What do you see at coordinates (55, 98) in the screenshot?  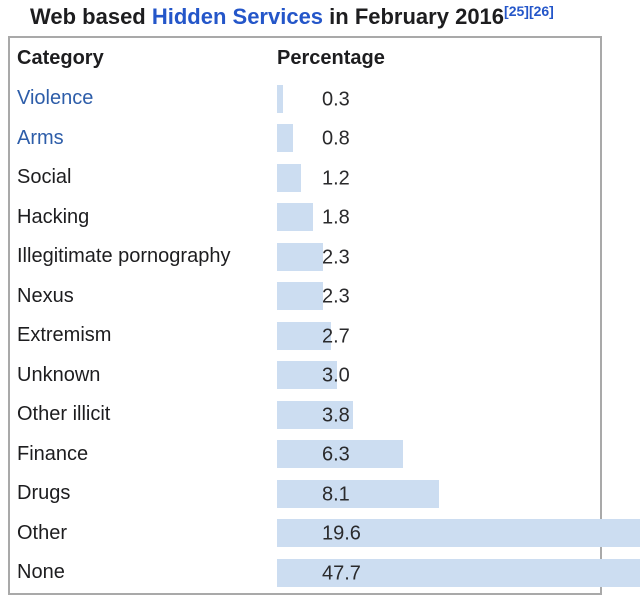 I see `category-link: Violence` at bounding box center [55, 98].